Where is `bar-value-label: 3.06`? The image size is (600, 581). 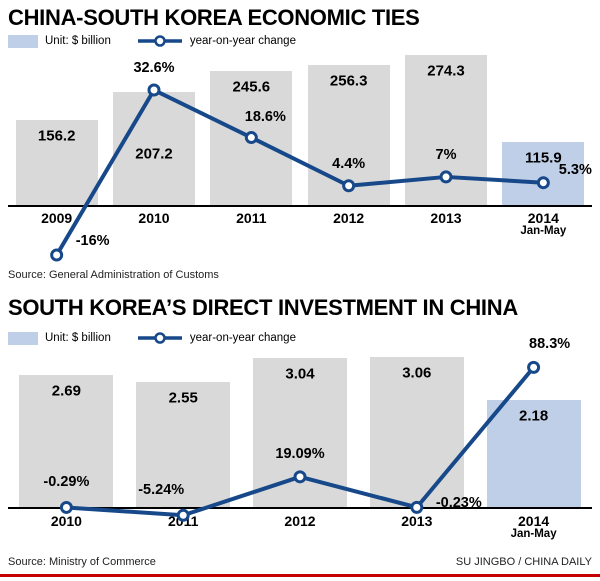
bar-value-label: 3.06 is located at coordinates (417, 373).